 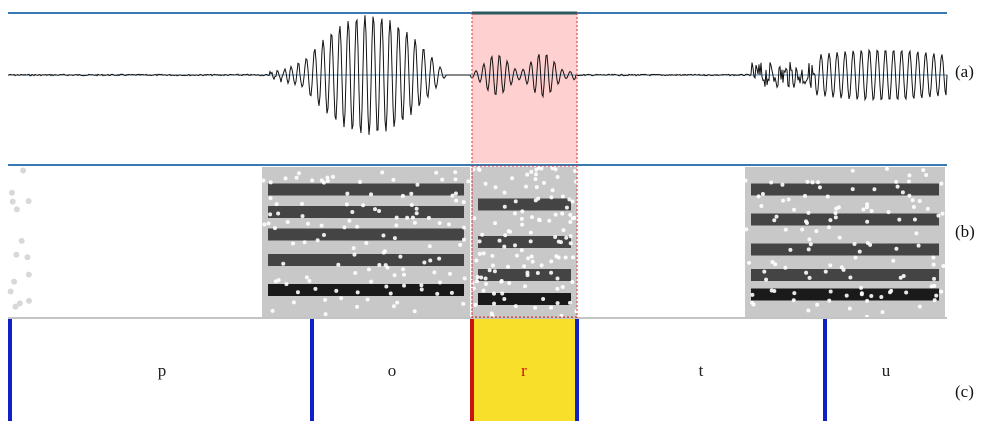 I want to click on segment-label-p: p, so click(x=162, y=370).